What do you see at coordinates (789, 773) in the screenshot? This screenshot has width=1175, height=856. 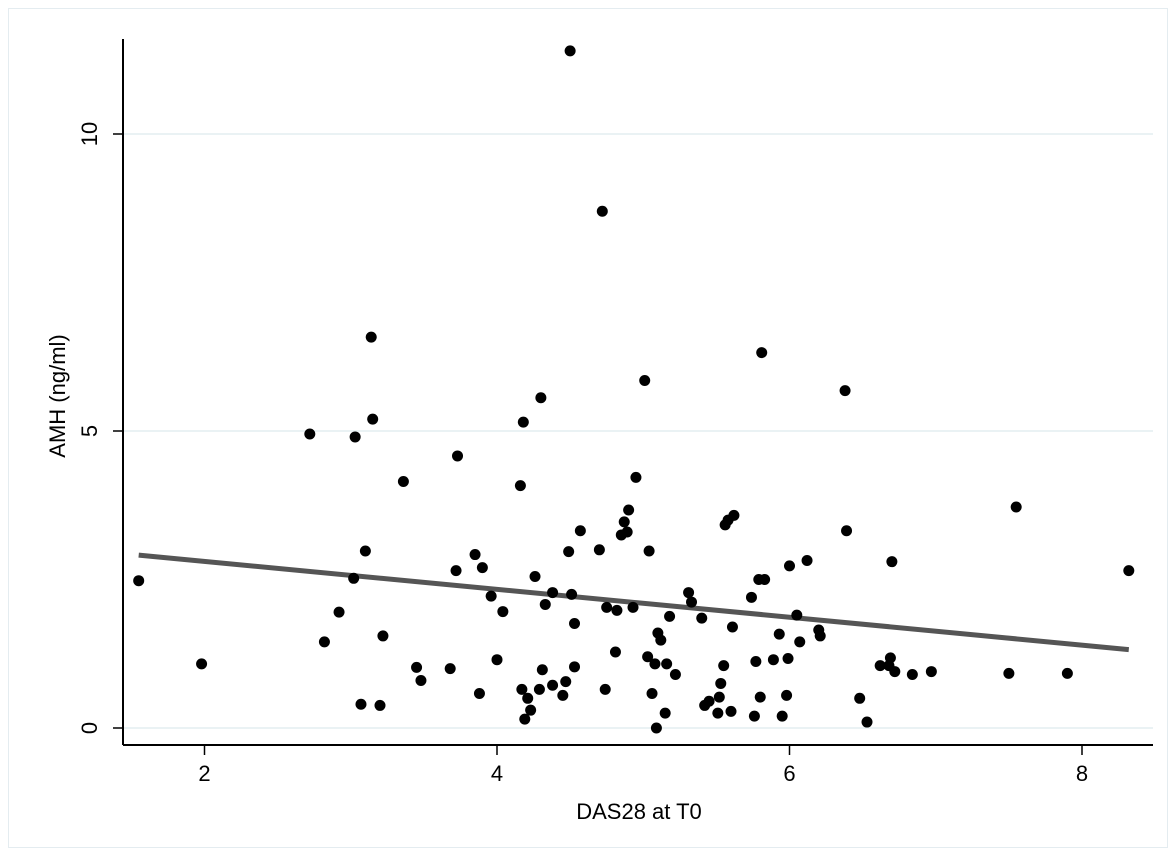 I see `x-tick-label-2: 6` at bounding box center [789, 773].